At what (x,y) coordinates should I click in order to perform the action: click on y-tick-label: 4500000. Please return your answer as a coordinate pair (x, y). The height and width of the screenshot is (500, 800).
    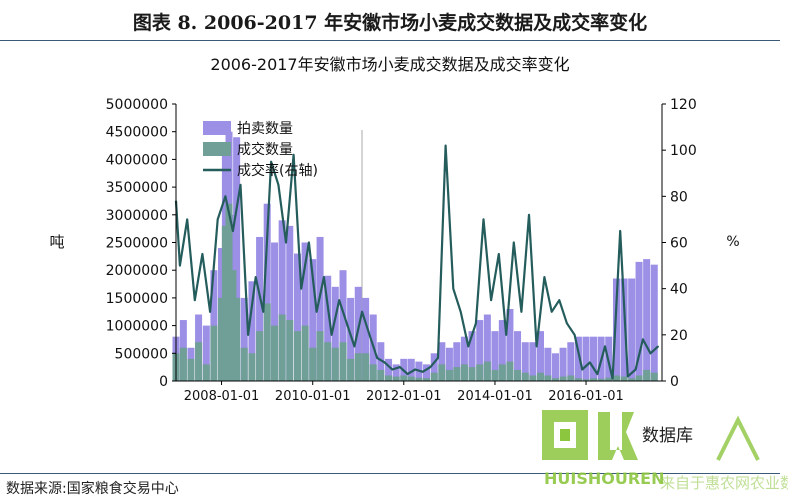
    Looking at the image, I should click on (137, 133).